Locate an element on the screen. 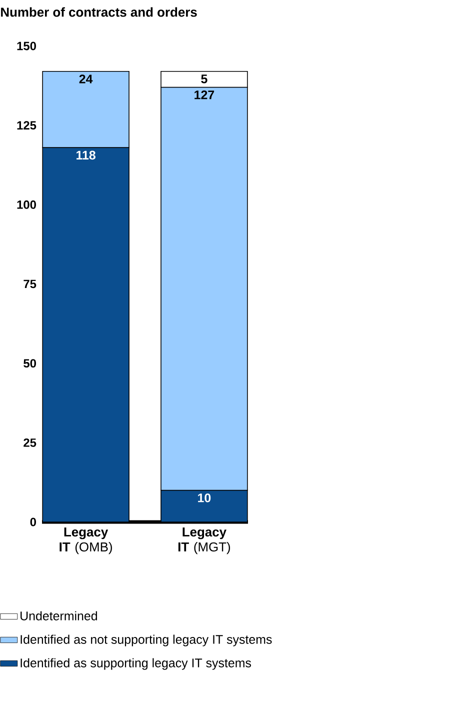 Image resolution: width=458 pixels, height=721 pixels. y-tick-label: 150 is located at coordinates (26, 46).